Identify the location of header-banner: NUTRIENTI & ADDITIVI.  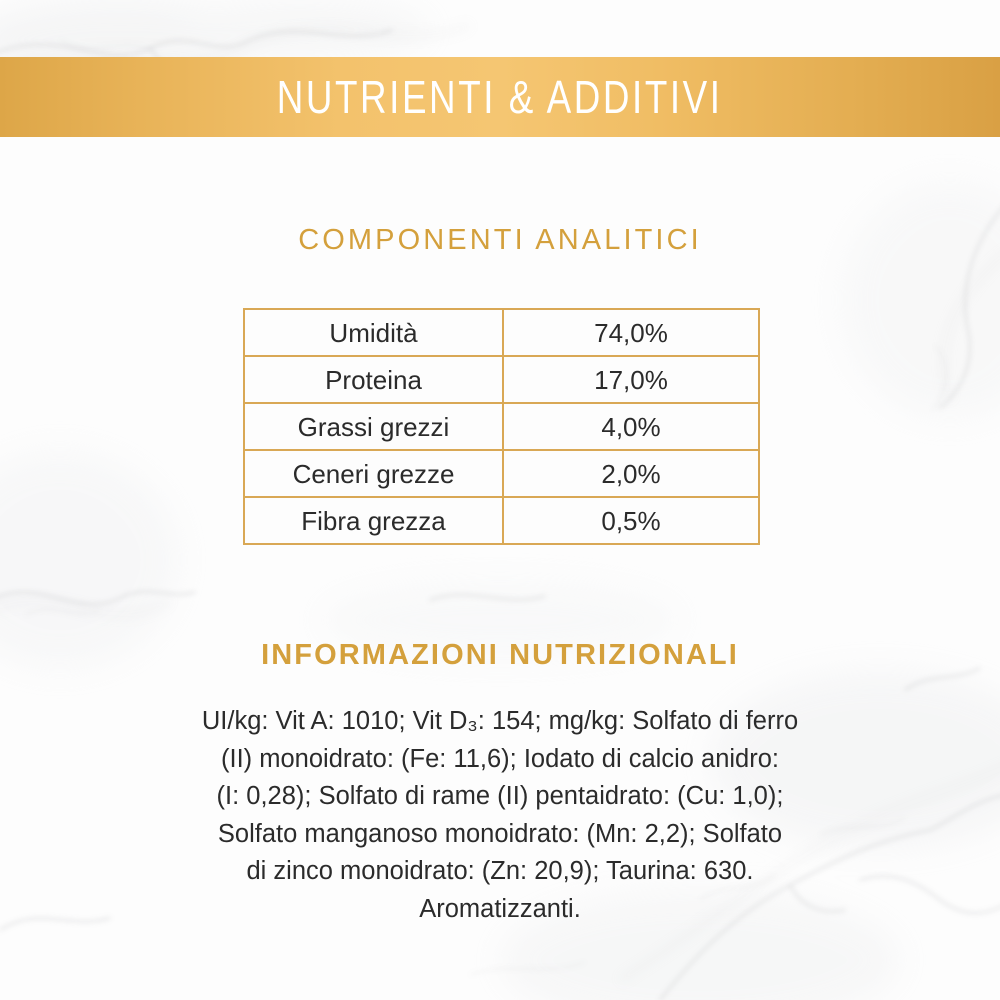
(500, 97).